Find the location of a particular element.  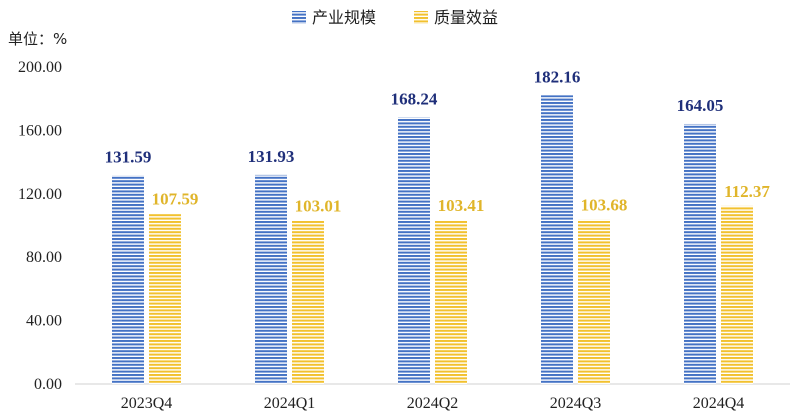

data-label-series-2-2023Q4: 107.59 is located at coordinates (175, 198).